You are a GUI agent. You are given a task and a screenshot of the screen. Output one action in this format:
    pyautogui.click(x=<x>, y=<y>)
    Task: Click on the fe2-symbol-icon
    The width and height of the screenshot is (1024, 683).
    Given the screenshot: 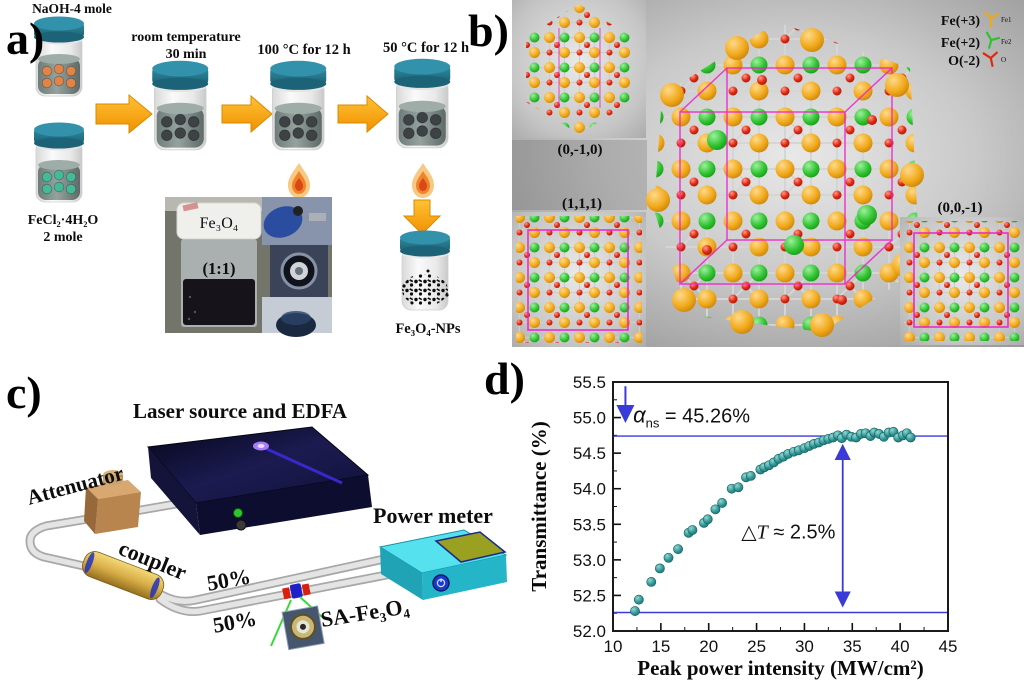 What is the action you would take?
    pyautogui.click(x=993, y=40)
    